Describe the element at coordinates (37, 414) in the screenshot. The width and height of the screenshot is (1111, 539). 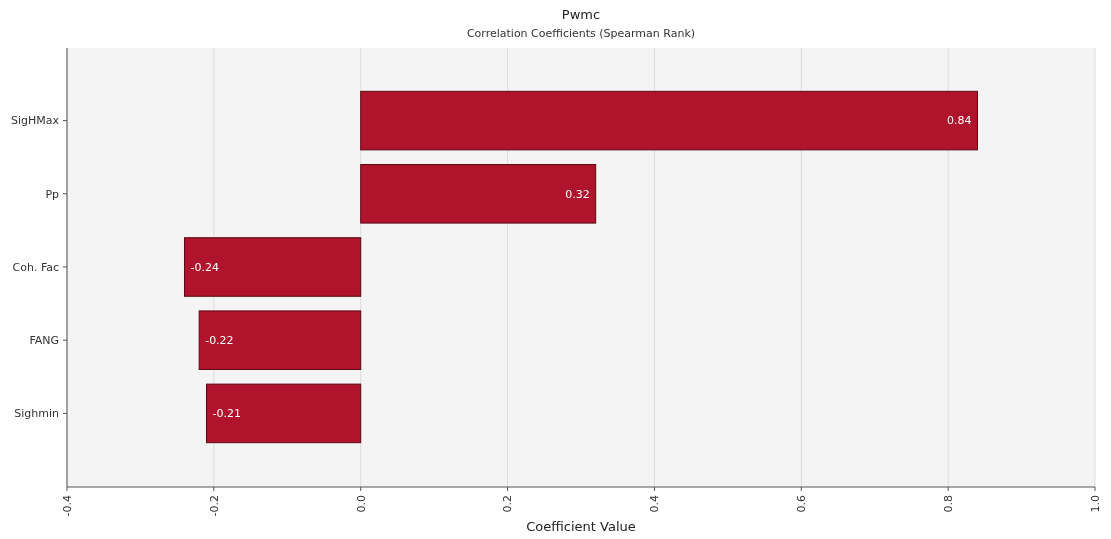
I see `y-tick-label: Sighmin` at that location.